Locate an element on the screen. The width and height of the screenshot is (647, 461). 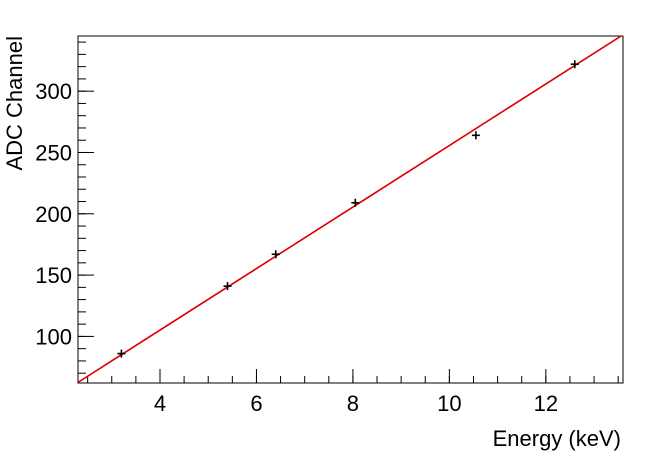
y-axis-ticks: 100 150 200 250 300 is located at coordinates (64, 207).